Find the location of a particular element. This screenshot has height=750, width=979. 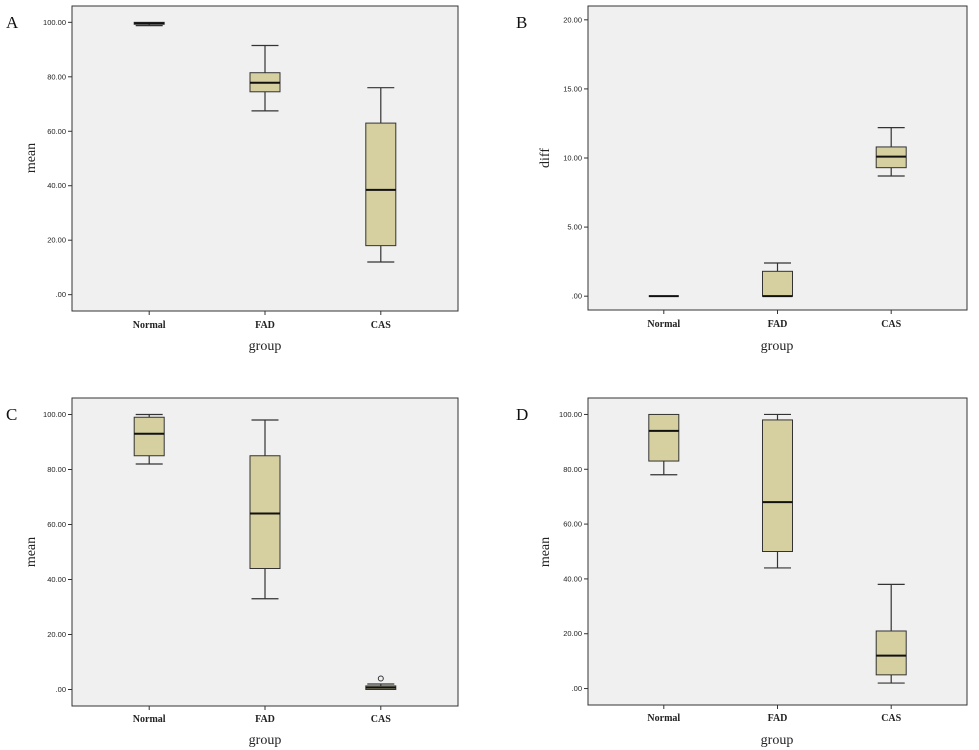

y-tick-label: 5.00 is located at coordinates (574, 227).